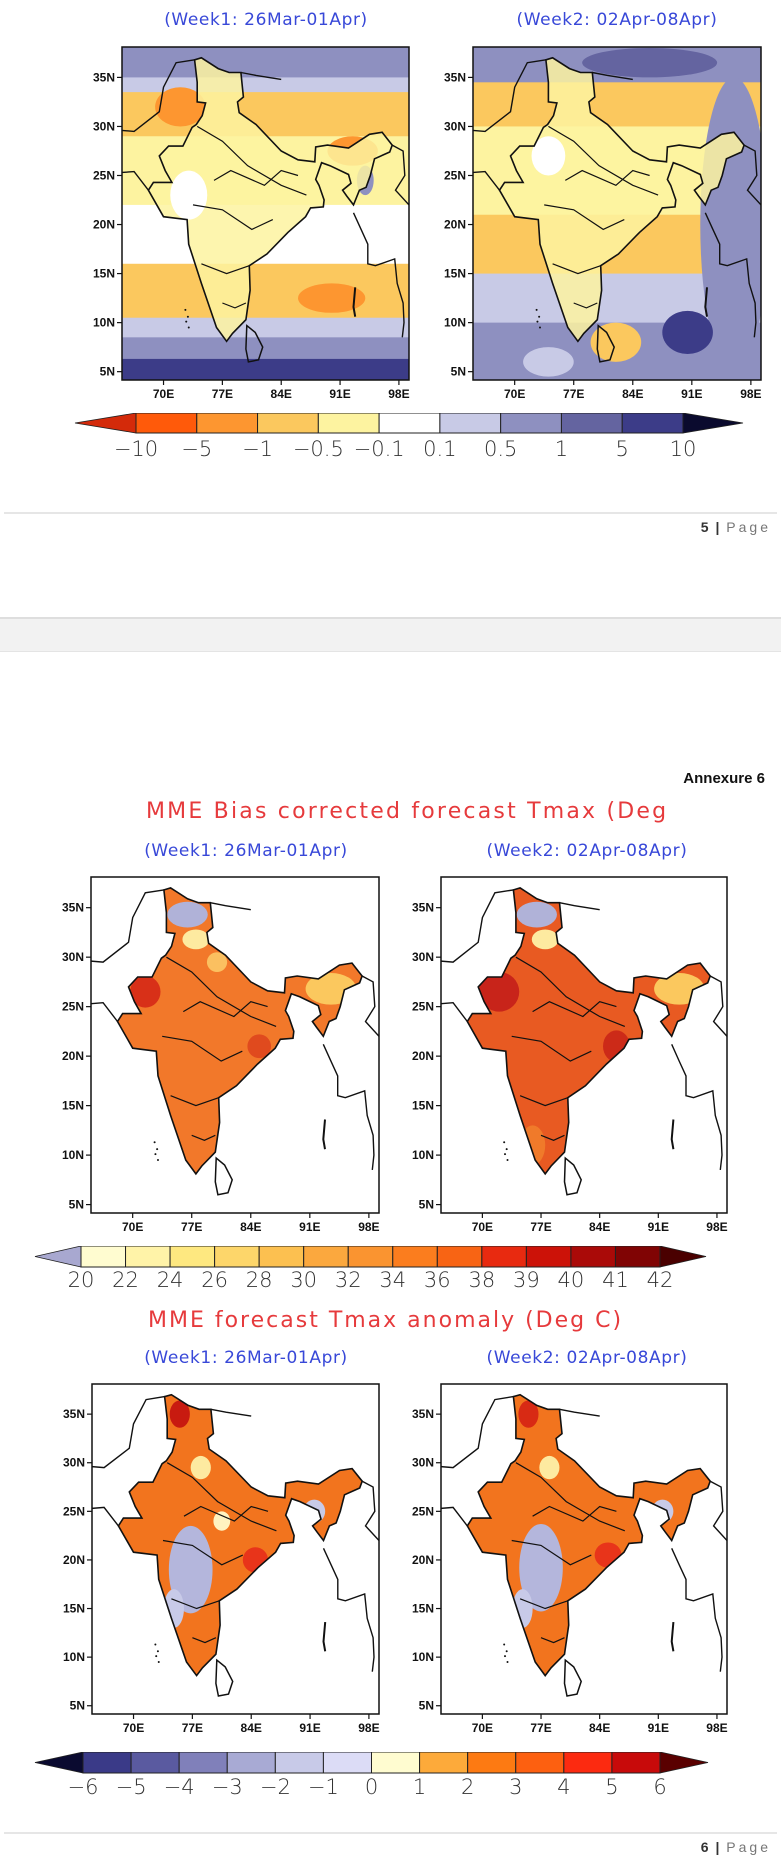 This screenshot has height=1855, width=781. What do you see at coordinates (584, 1549) in the screenshot?
I see `map-frame` at bounding box center [584, 1549].